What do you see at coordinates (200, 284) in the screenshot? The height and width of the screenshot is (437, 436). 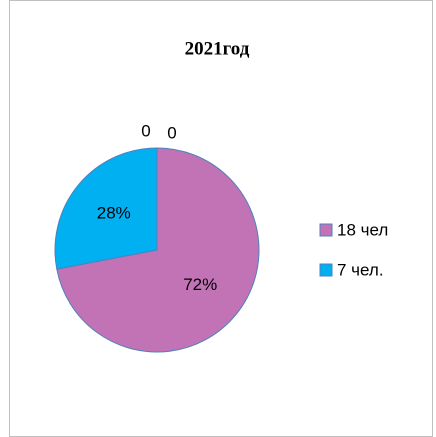 I see `data-label: 72%` at bounding box center [200, 284].